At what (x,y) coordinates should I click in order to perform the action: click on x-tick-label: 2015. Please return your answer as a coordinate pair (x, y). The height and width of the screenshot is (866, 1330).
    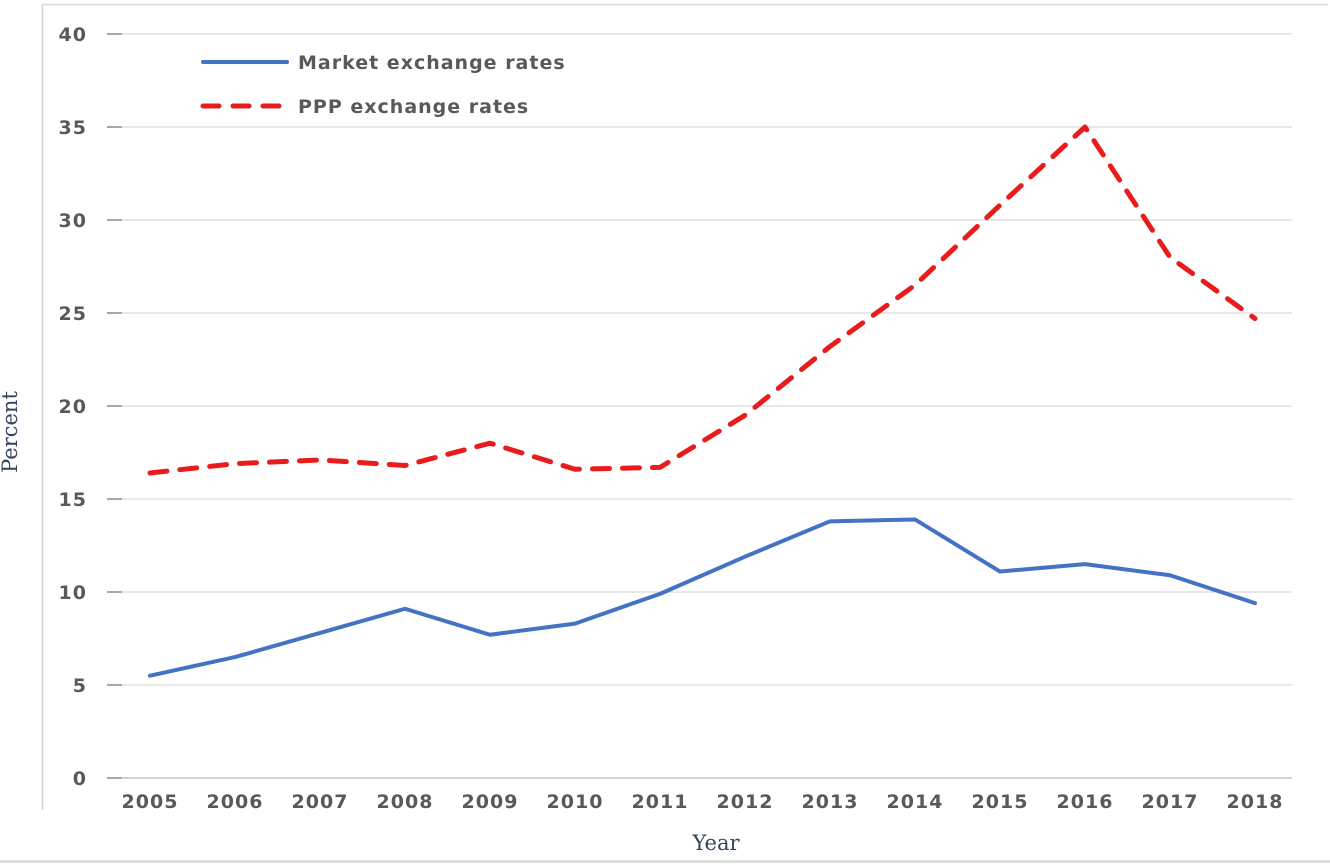
    Looking at the image, I should click on (1000, 802).